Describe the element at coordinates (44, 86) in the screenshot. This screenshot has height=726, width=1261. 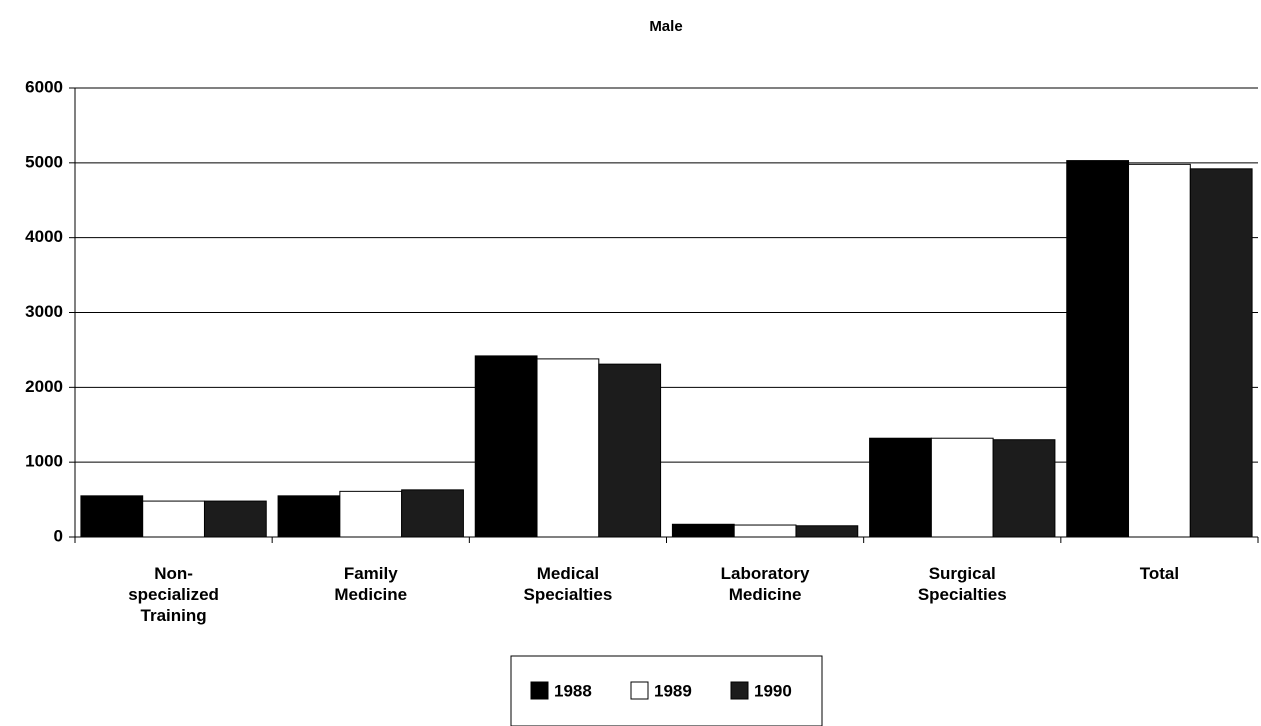
I see `y-tick-label: 6000` at that location.